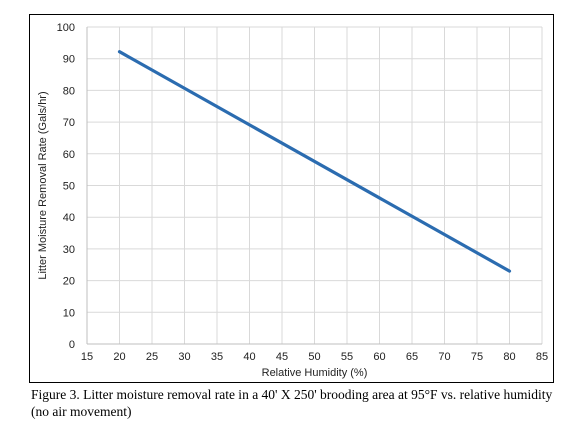  Describe the element at coordinates (69, 123) in the screenshot. I see `y-tick-label: 70` at that location.